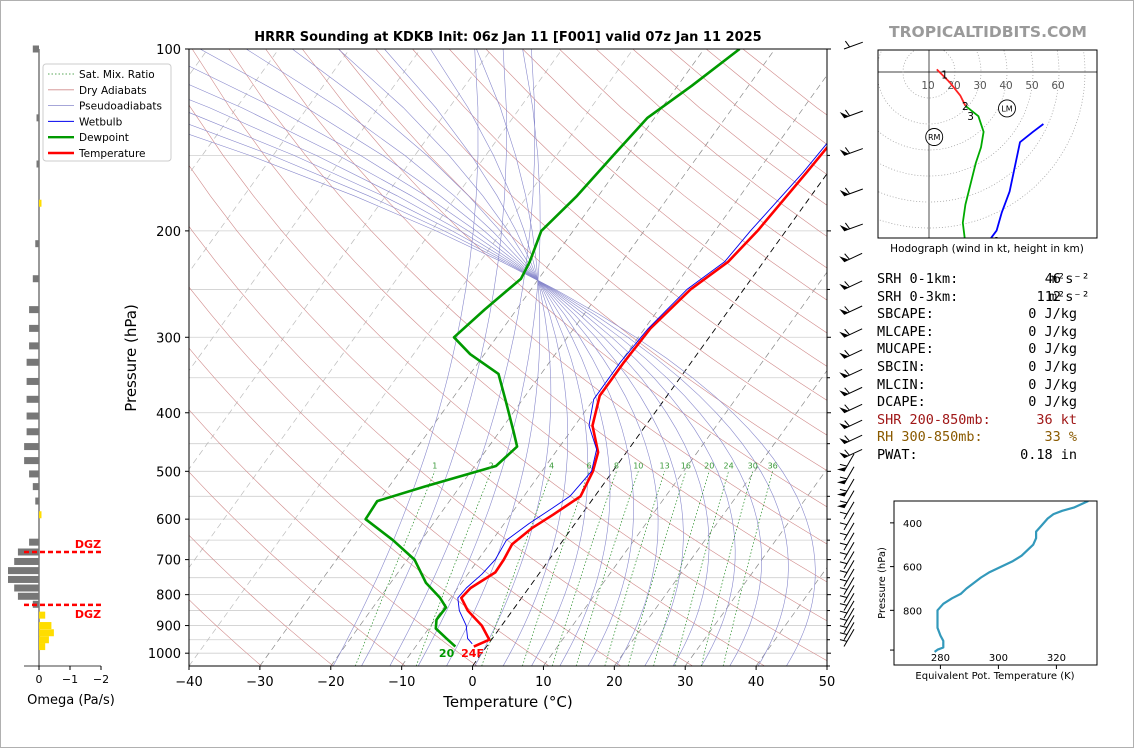  I want to click on surface-temperature-label: 24F, so click(472, 653).